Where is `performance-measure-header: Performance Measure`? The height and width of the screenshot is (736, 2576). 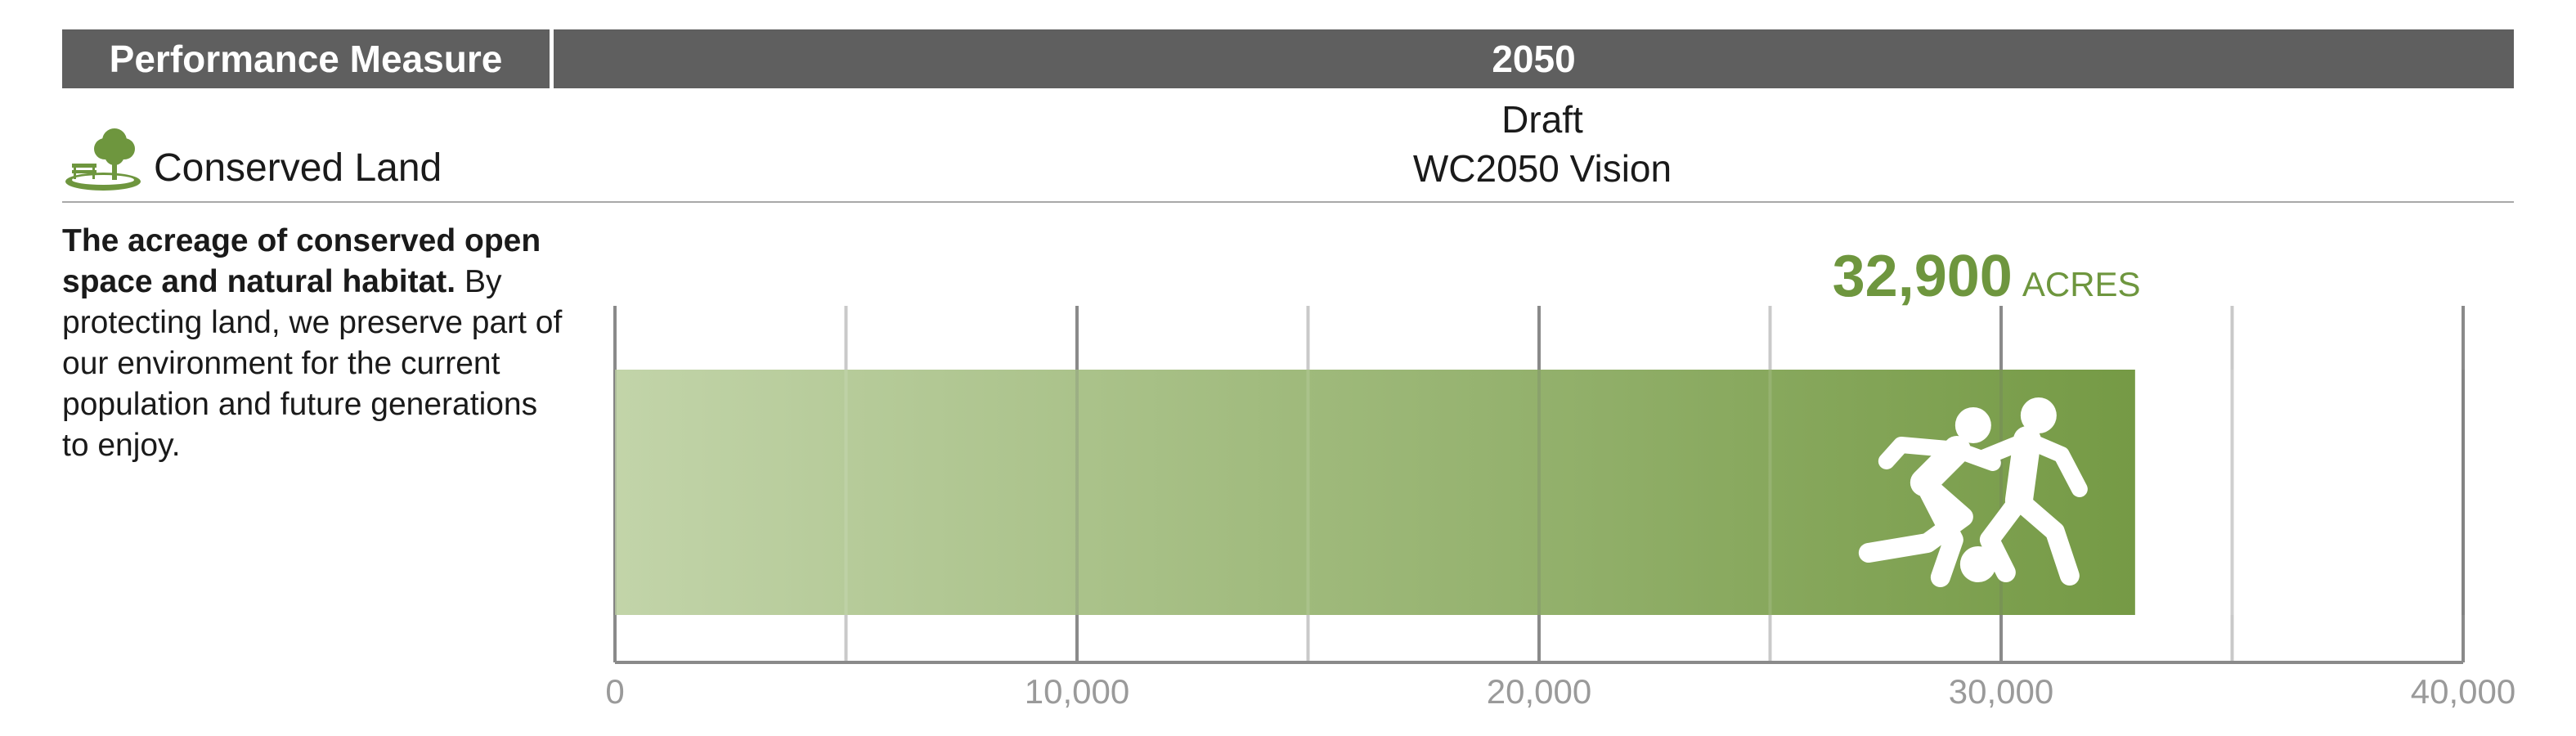
performance-measure-header: Performance Measure is located at coordinates (308, 58).